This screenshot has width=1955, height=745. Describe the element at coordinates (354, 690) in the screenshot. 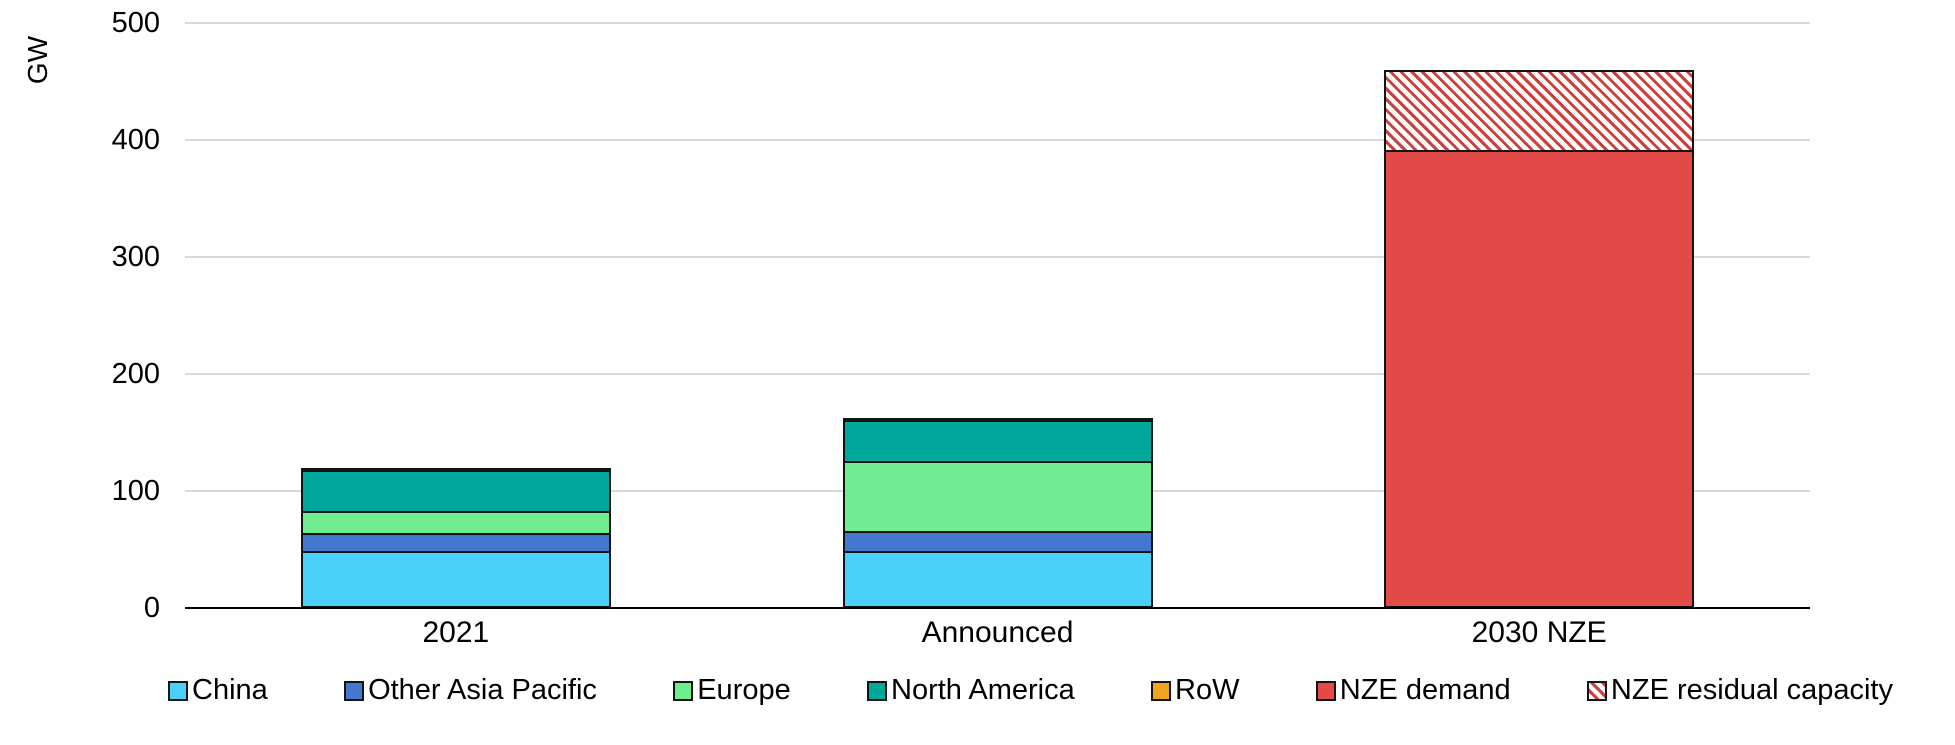

I see `legend-swatch-other-asia-pacific` at that location.